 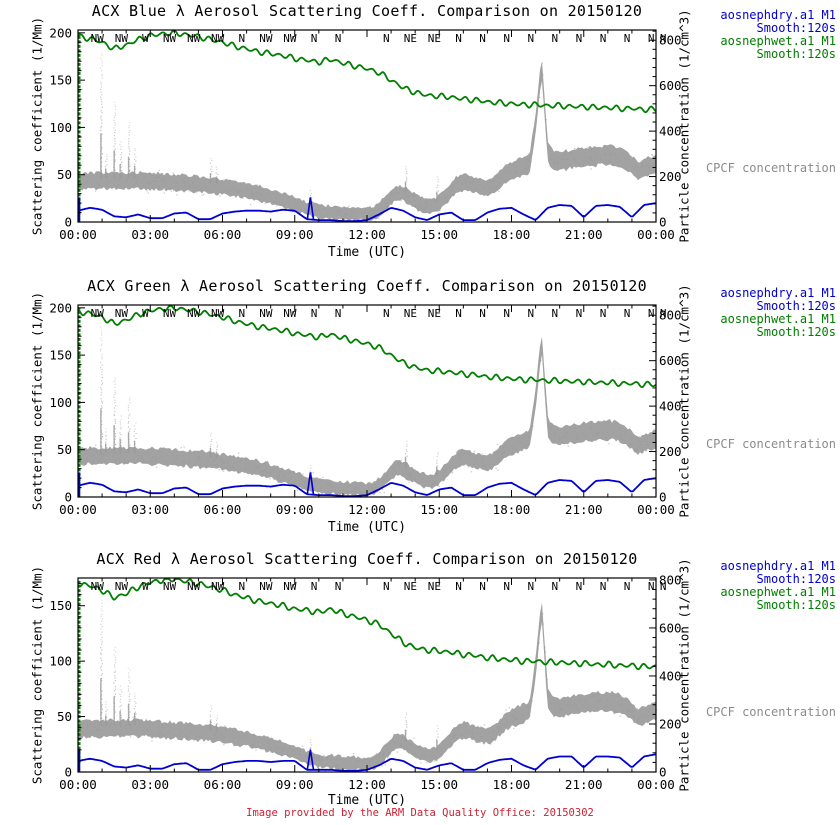 I want to click on svg-text: 800, so click(x=670, y=40).